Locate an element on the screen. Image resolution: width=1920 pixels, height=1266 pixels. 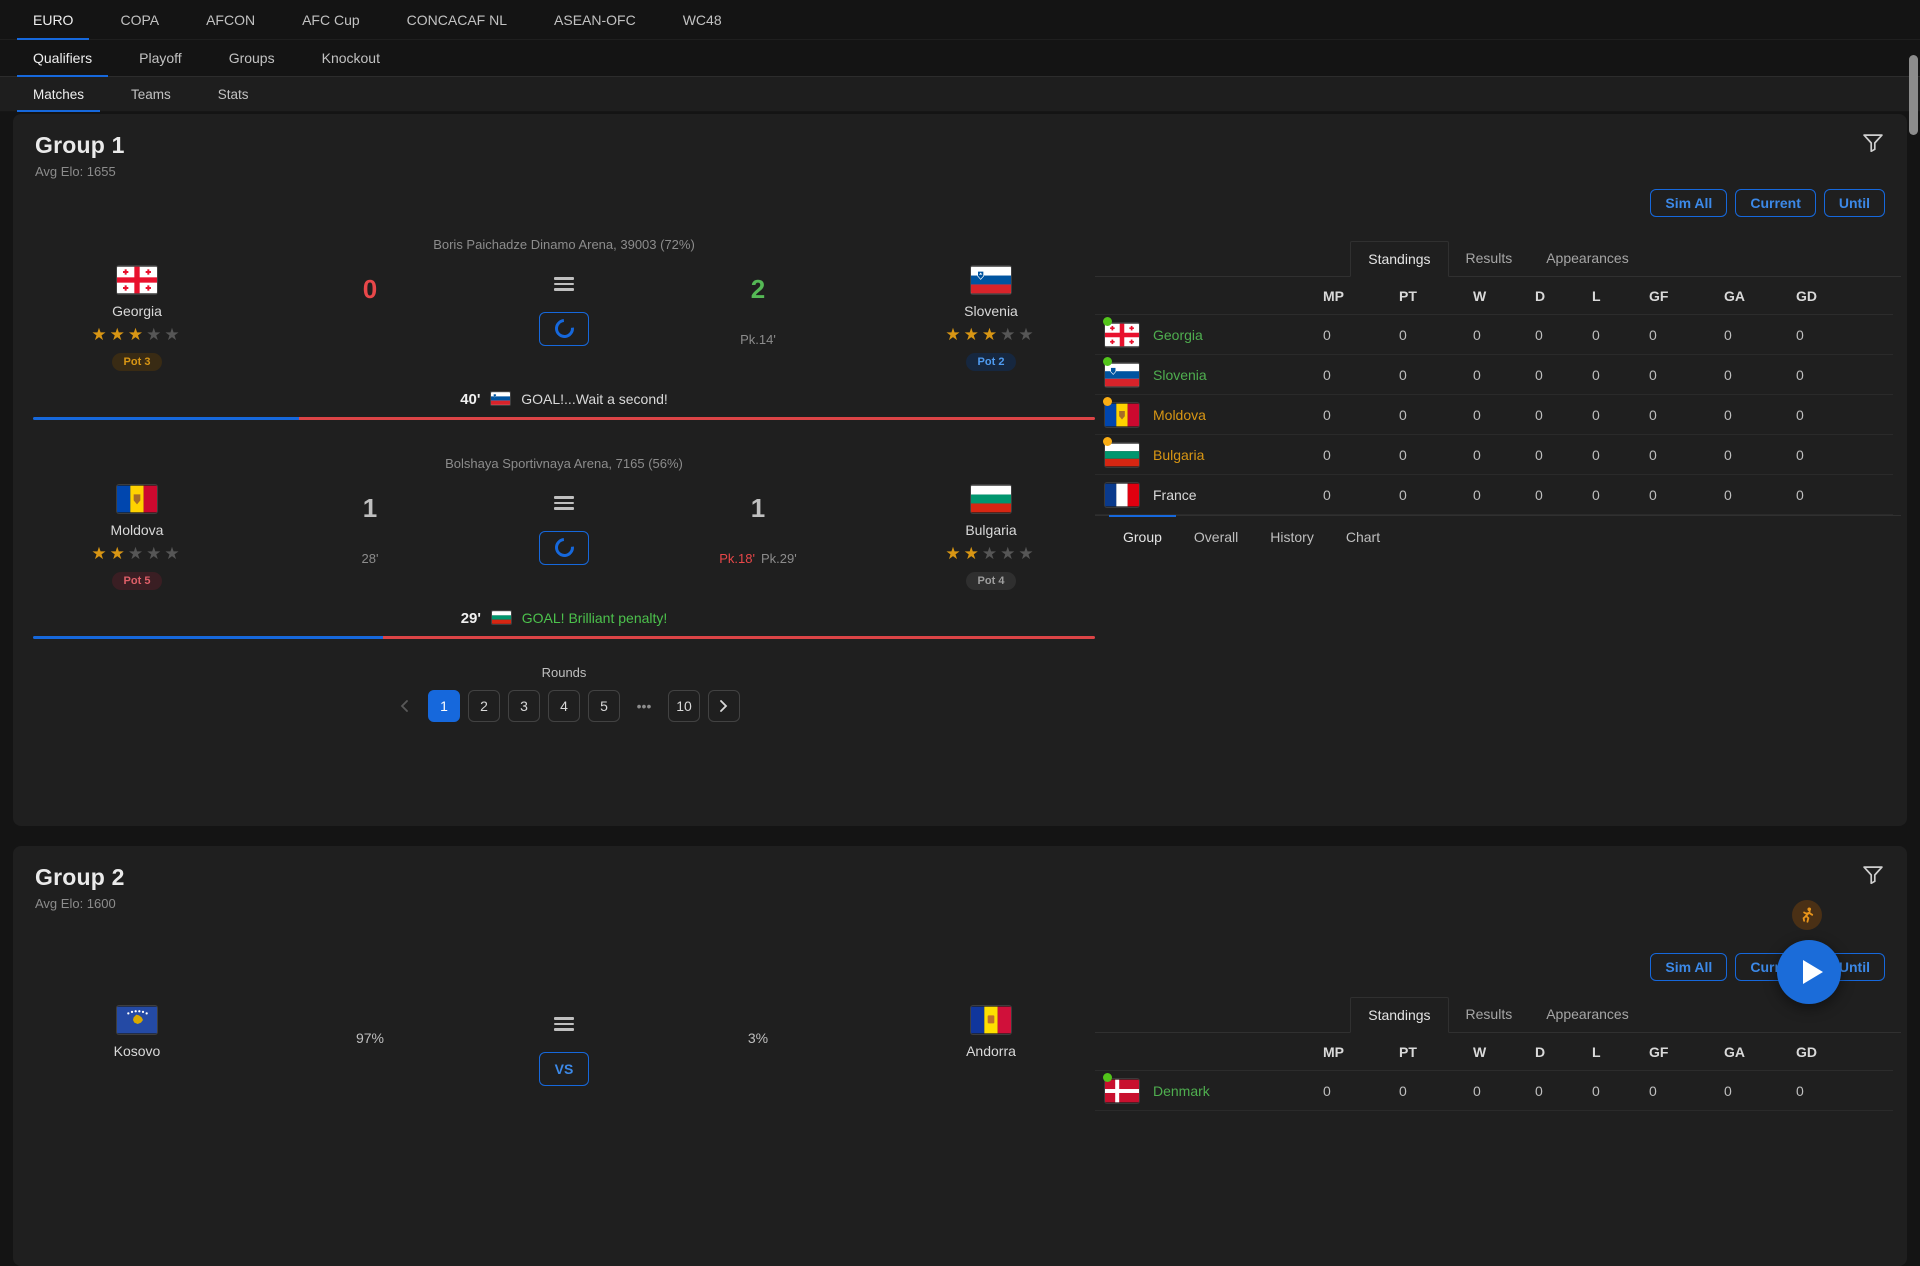
tab-afc-cup: AFC Cup is located at coordinates (331, 19).